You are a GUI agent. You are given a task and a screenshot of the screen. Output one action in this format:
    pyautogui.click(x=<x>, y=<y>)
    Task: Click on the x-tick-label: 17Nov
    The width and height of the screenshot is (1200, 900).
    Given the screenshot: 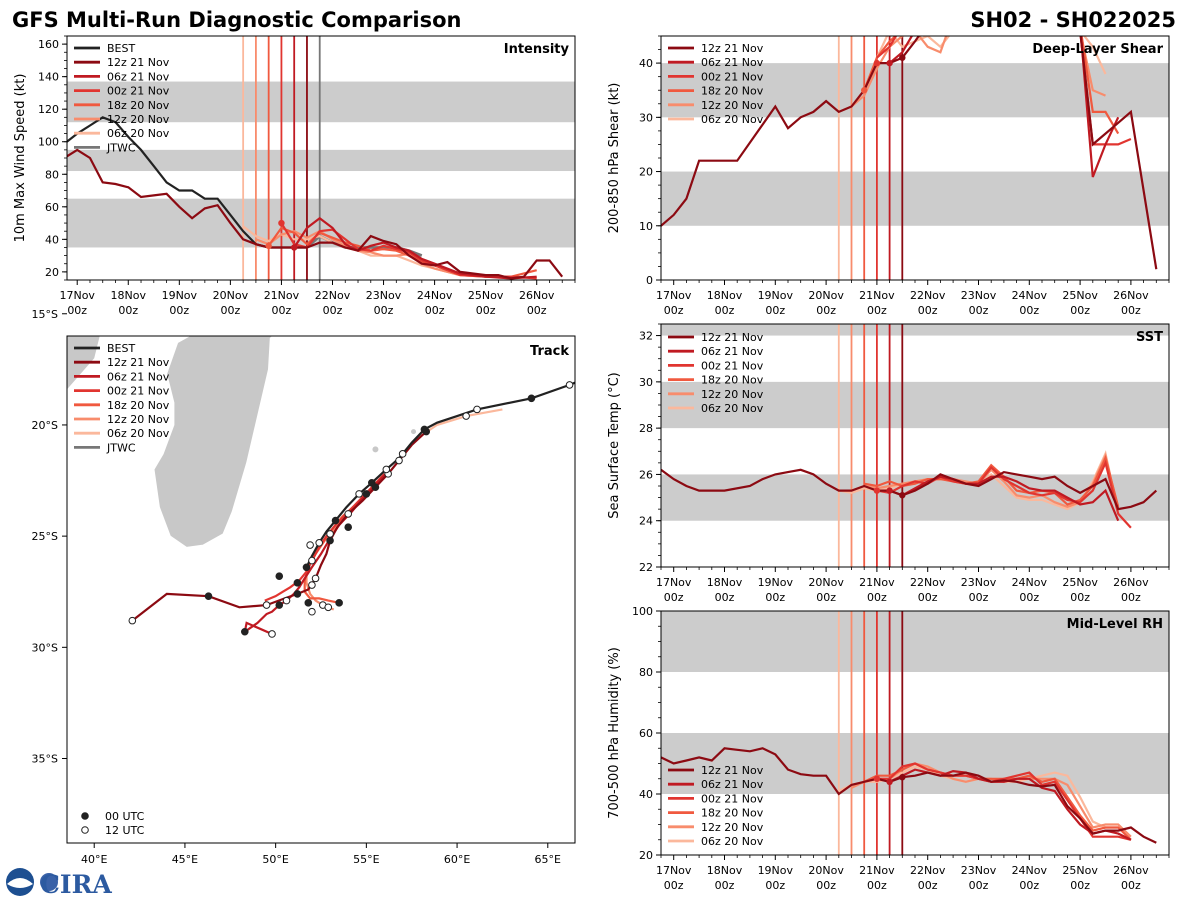 What is the action you would take?
    pyautogui.click(x=674, y=870)
    